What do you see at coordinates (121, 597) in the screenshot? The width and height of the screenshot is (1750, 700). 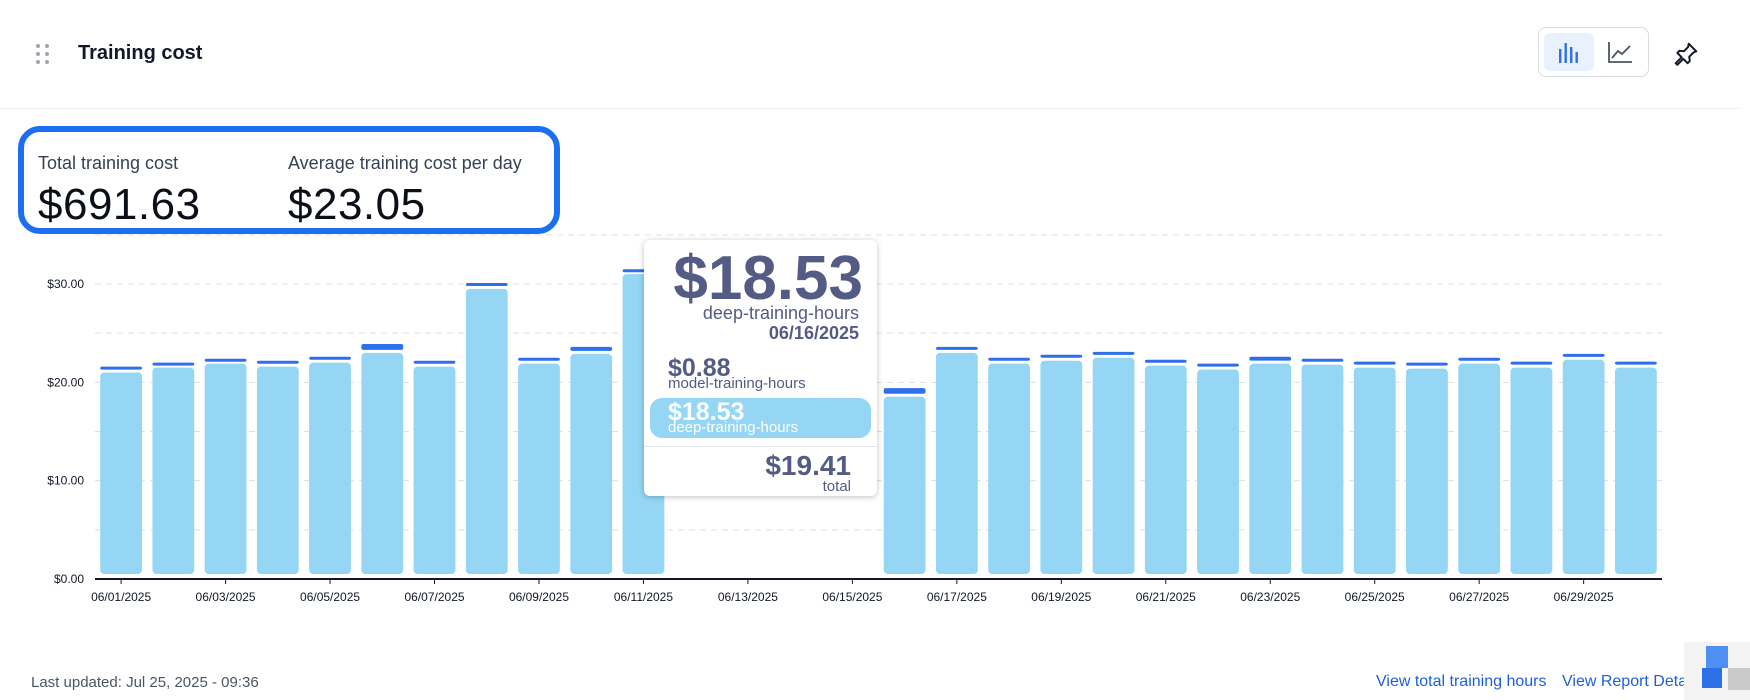 I see `x-tick-label: 06/01/2025` at bounding box center [121, 597].